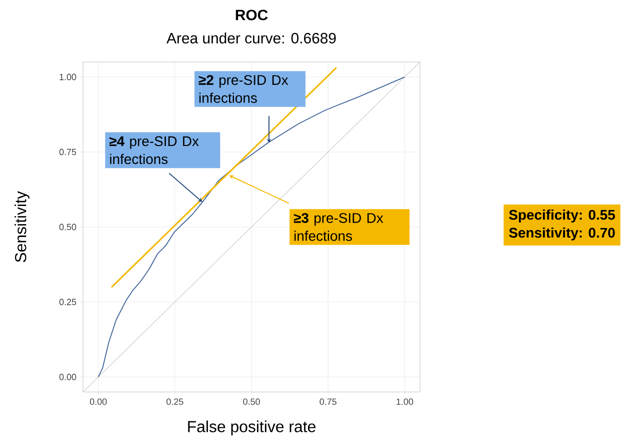  Describe the element at coordinates (22, 226) in the screenshot. I see `y-axis-title: Sensitivity` at that location.